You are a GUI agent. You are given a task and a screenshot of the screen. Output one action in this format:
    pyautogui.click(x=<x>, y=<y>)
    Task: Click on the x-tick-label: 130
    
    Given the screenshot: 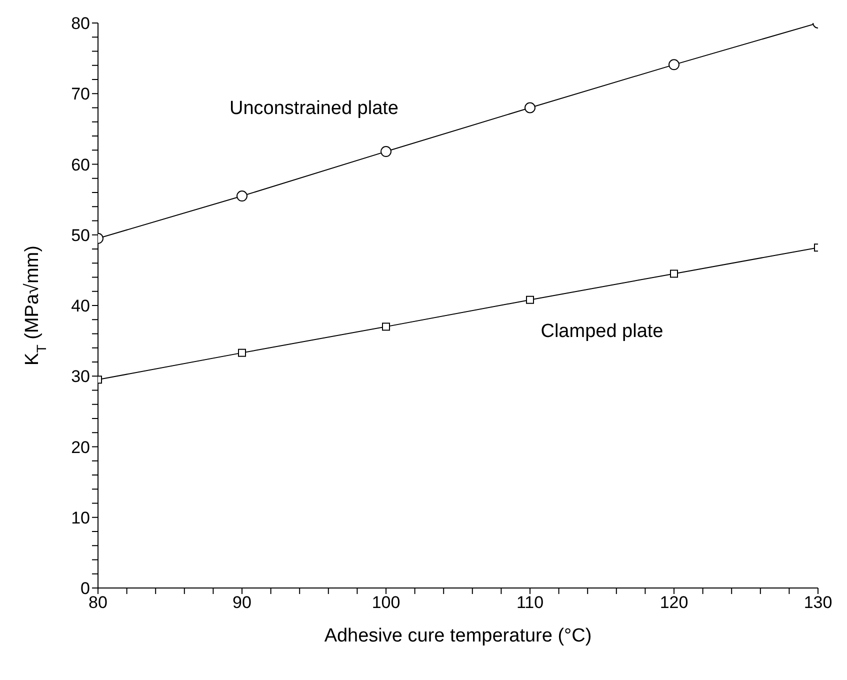 What is the action you would take?
    pyautogui.click(x=818, y=602)
    